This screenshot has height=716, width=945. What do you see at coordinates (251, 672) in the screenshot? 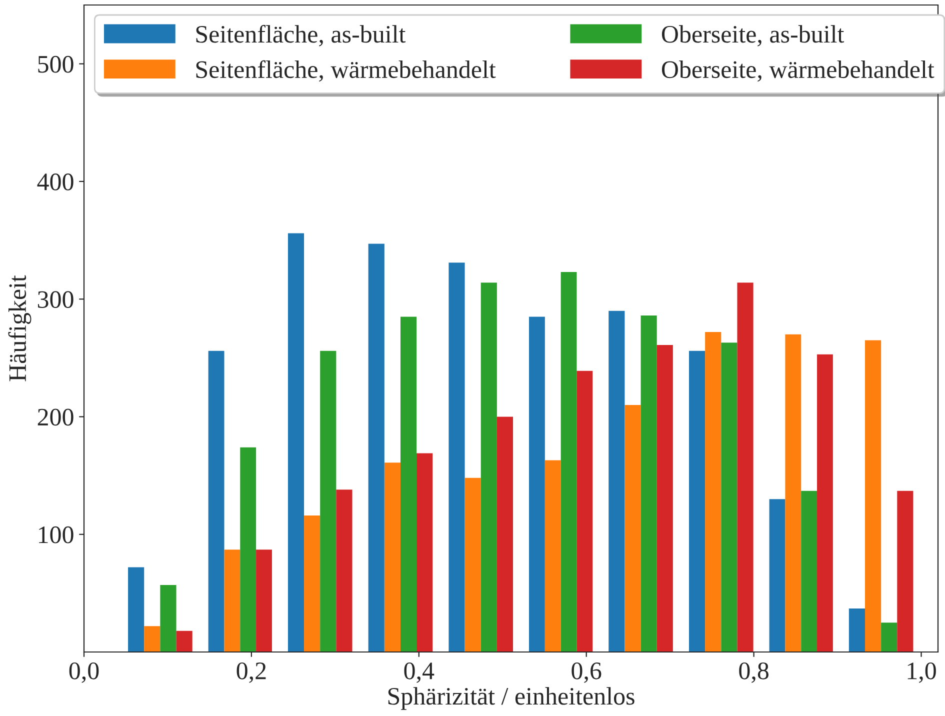
I see `x-tick-label: 0,2` at bounding box center [251, 672].